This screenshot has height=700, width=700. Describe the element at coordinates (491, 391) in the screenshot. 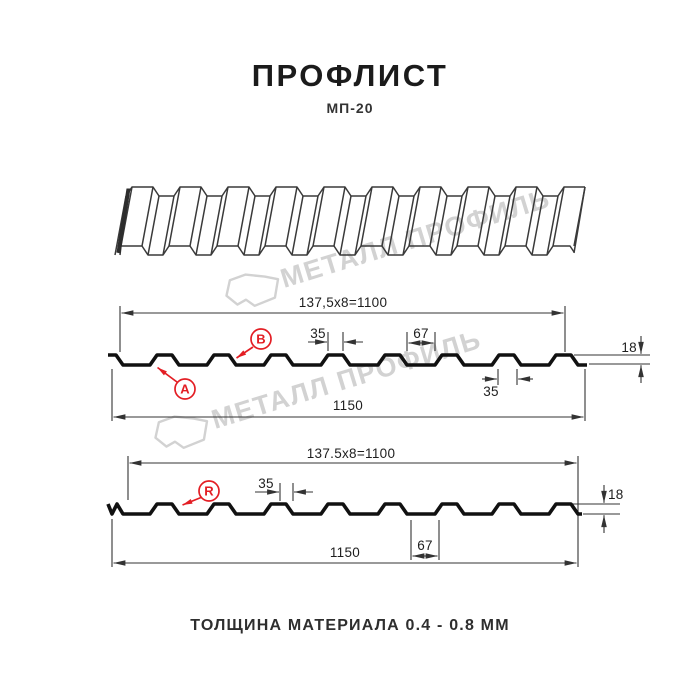

I see `dim-rib-base-text: 35` at that location.